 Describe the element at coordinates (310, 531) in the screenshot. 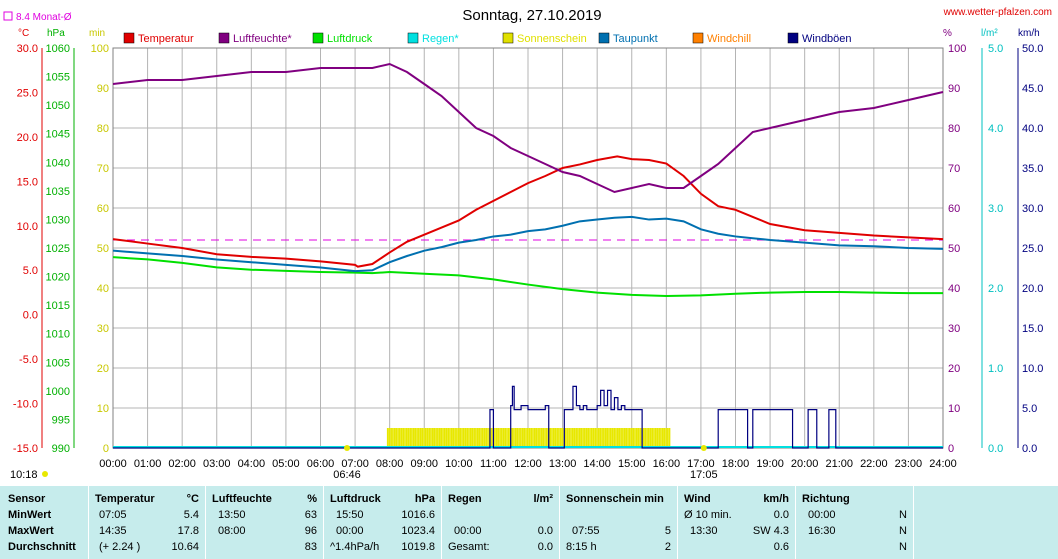

I see `stats-hum-max-value: 96` at that location.